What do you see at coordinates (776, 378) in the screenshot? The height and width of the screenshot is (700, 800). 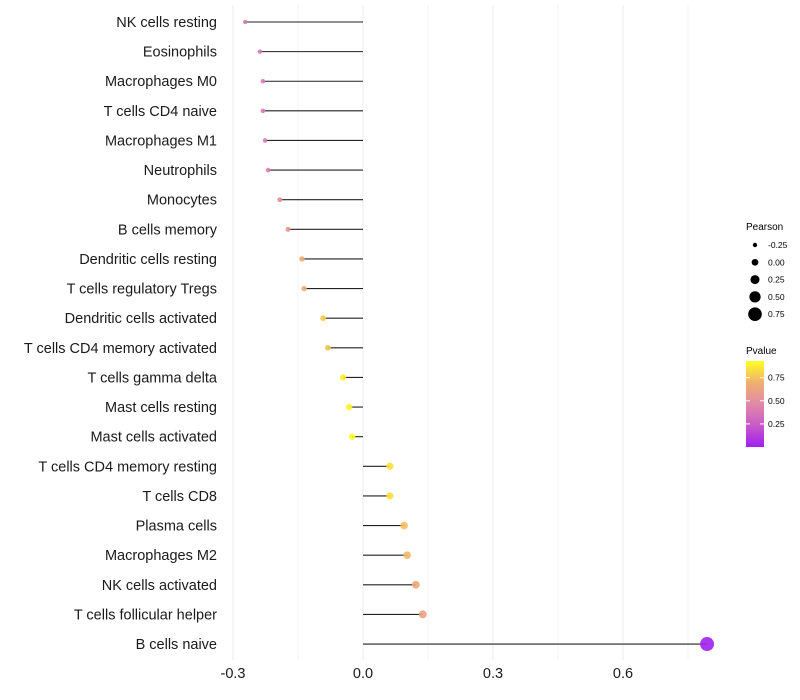 I see `color-legend-label: 0.75` at bounding box center [776, 378].